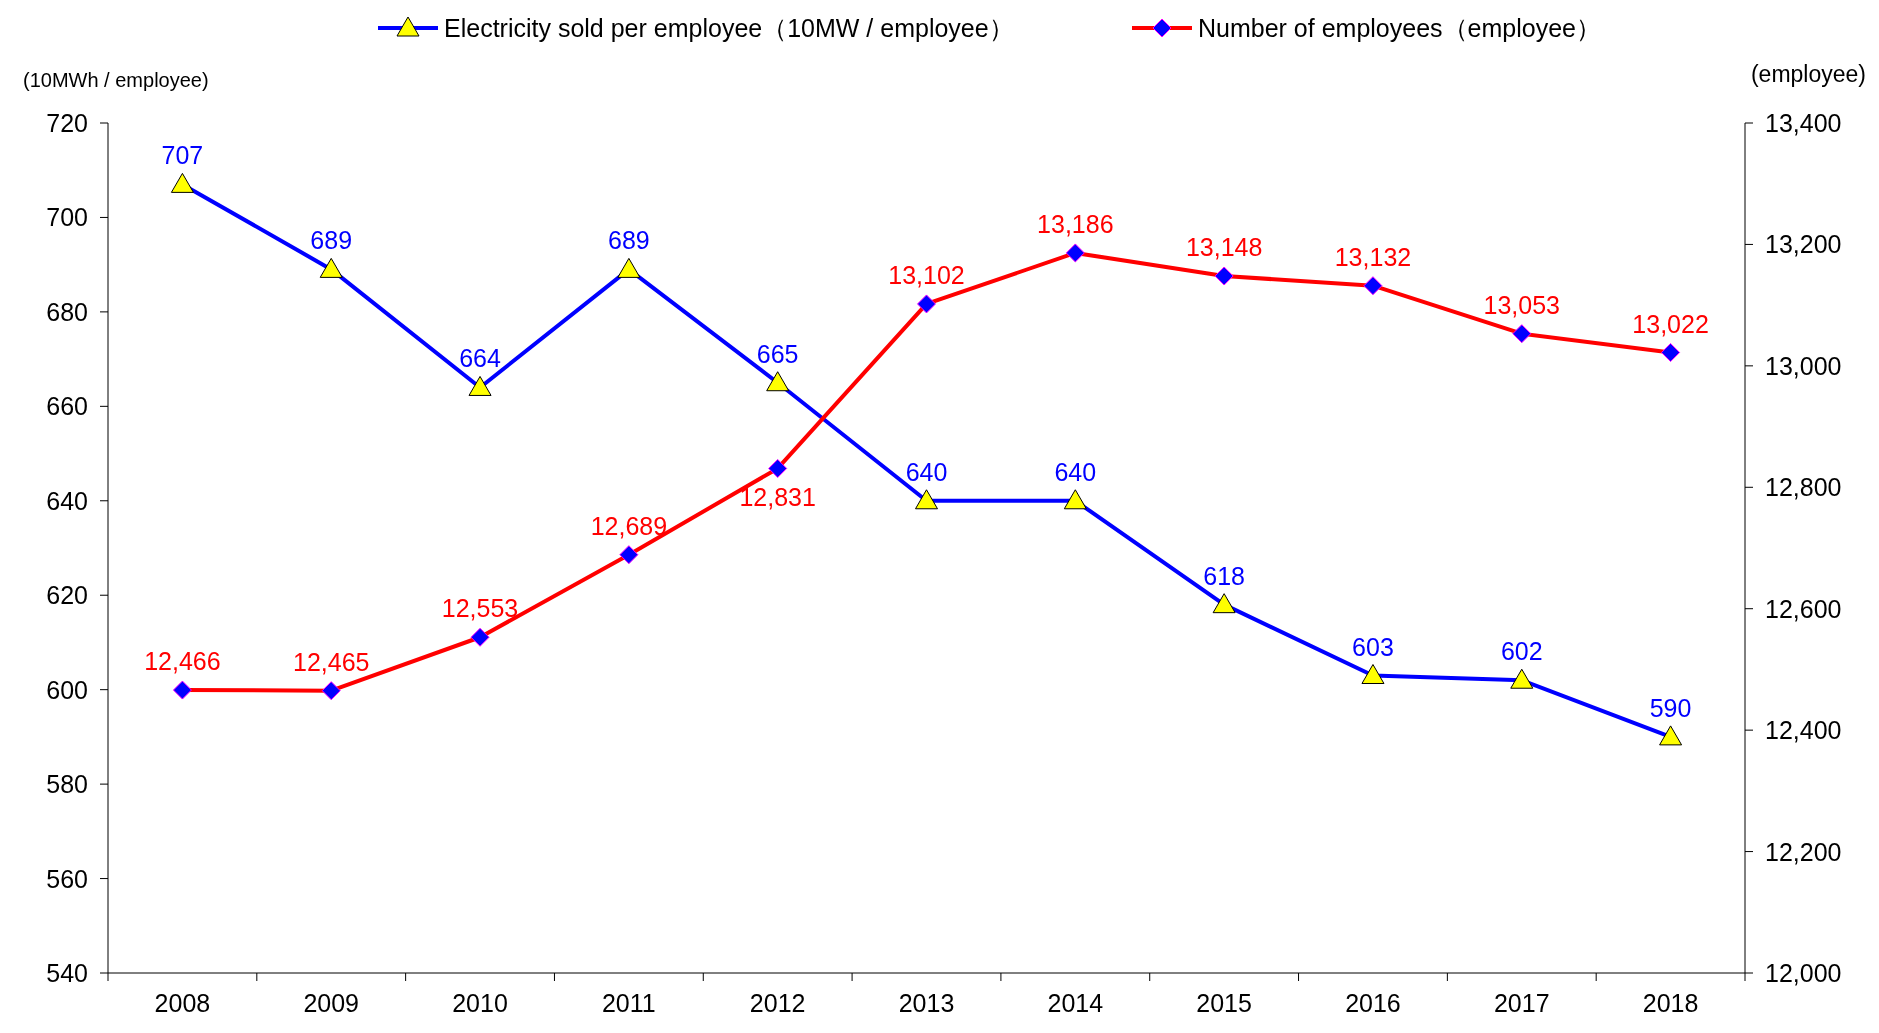  Describe the element at coordinates (777, 497) in the screenshot. I see `data-label: 12,831` at that location.